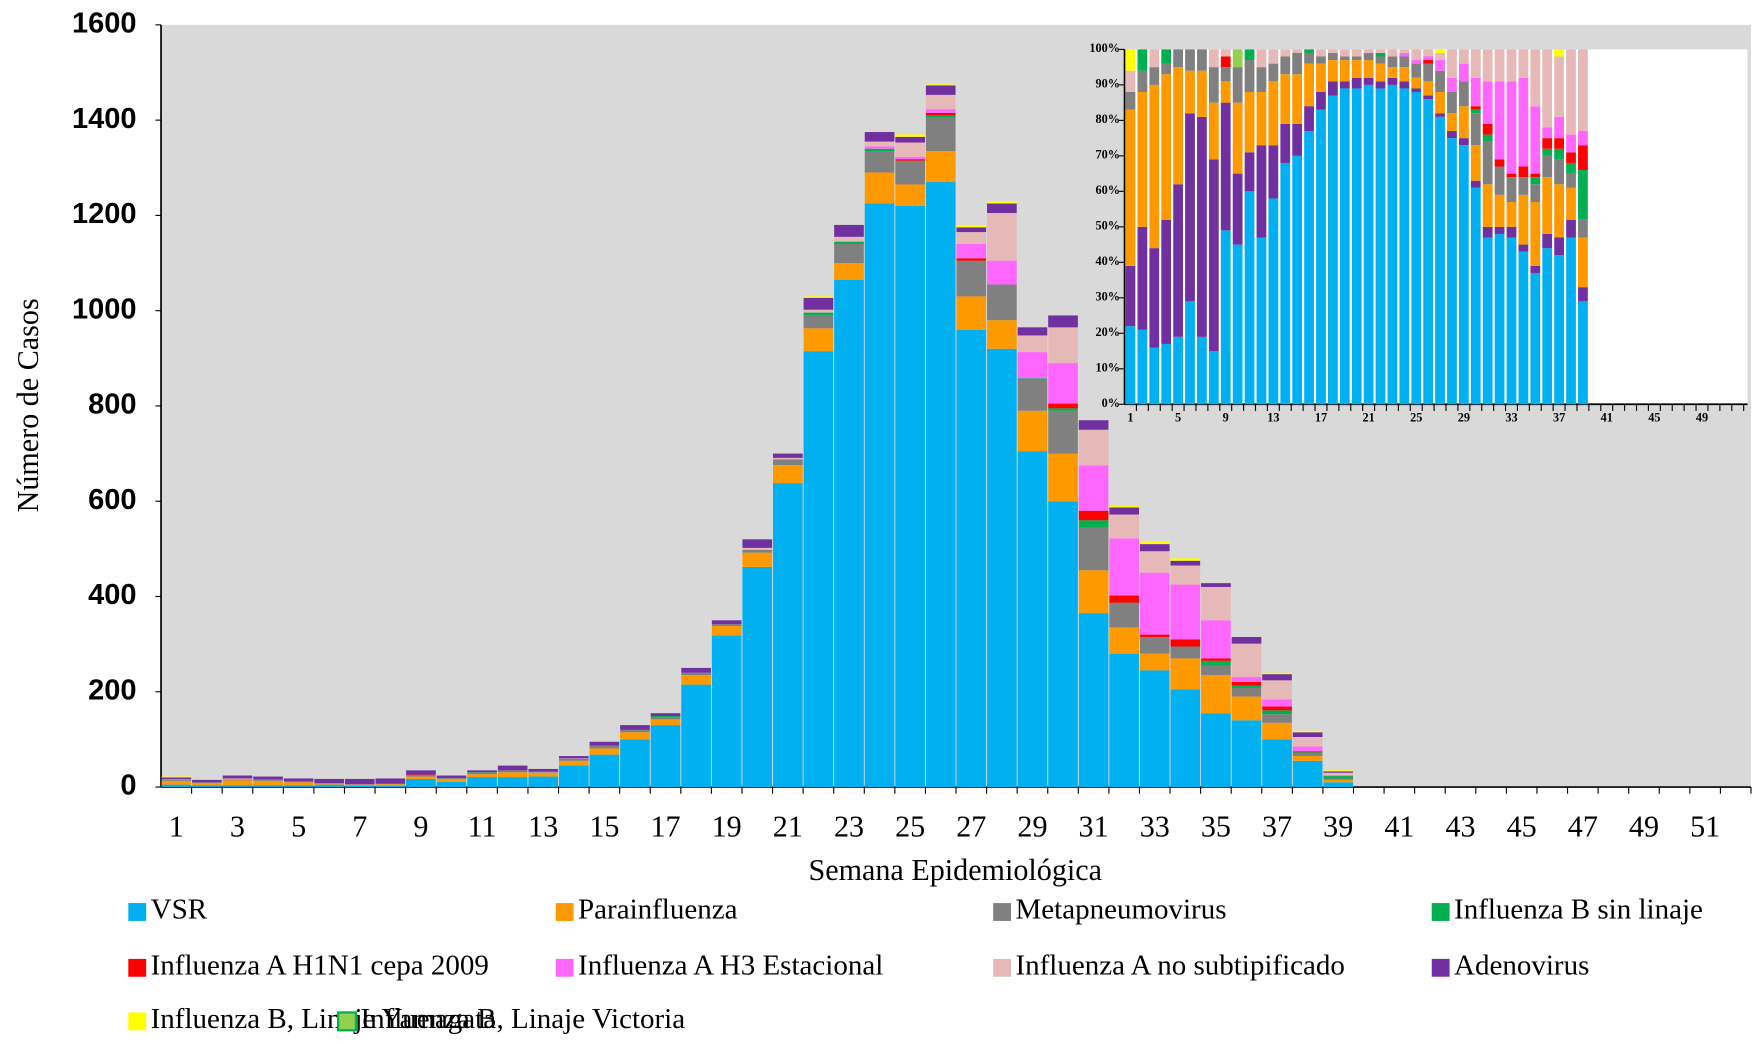  I want to click on y-axis-label: Número de Casos, so click(28, 405).